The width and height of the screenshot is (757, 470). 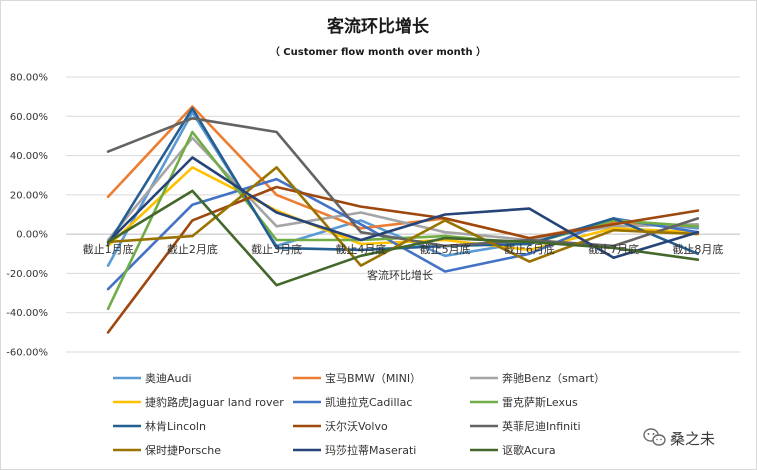 What do you see at coordinates (654, 437) in the screenshot?
I see `wechat-icon` at bounding box center [654, 437].